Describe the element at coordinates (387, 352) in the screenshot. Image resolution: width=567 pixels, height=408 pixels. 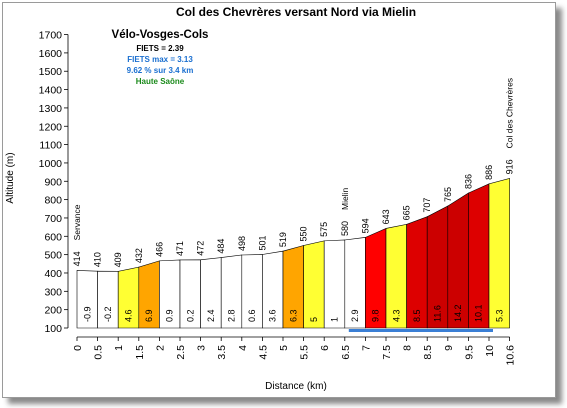
I see `x-tick-label: 7.5` at that location.